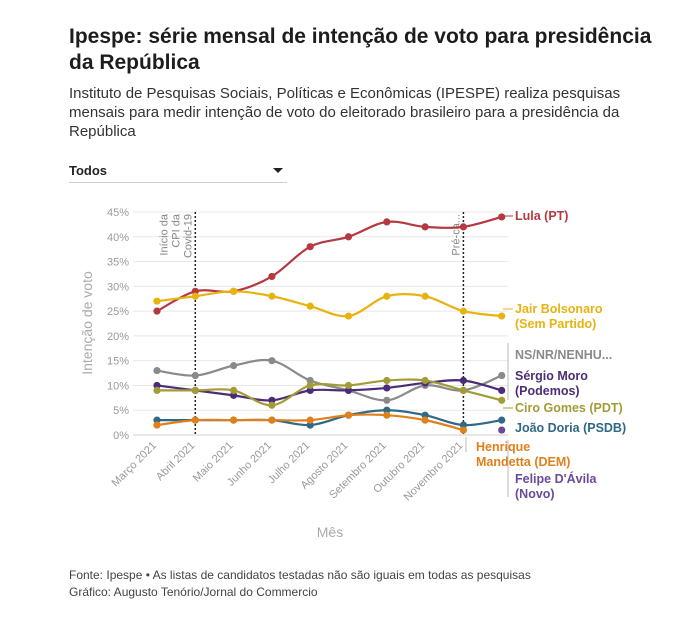 The width and height of the screenshot is (684, 619). What do you see at coordinates (569, 408) in the screenshot?
I see `series-label: Ciro Gomes (PDT)` at bounding box center [569, 408].